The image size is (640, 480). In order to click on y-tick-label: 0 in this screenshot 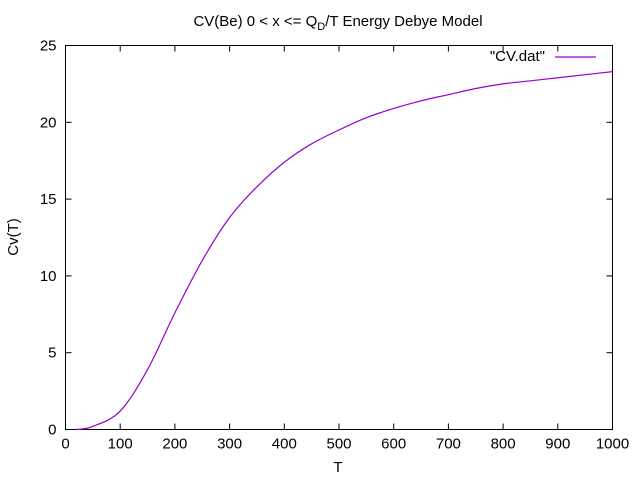, I will do `click(52, 430)`.